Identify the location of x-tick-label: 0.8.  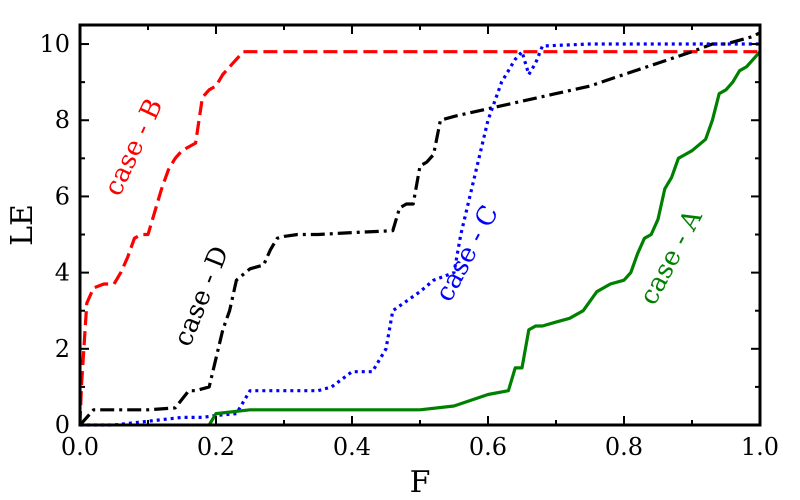
(624, 447).